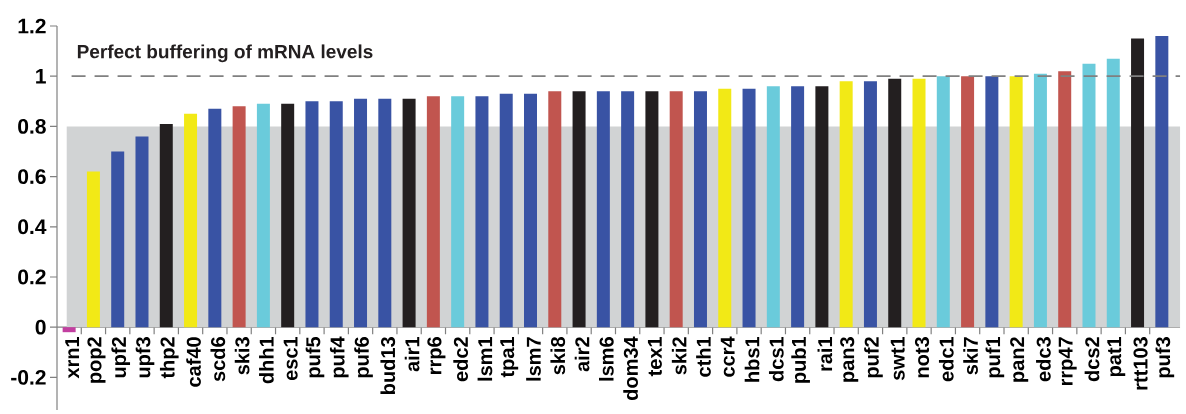  Describe the element at coordinates (582, 354) in the screenshot. I see `x-tick-label: air2` at that location.